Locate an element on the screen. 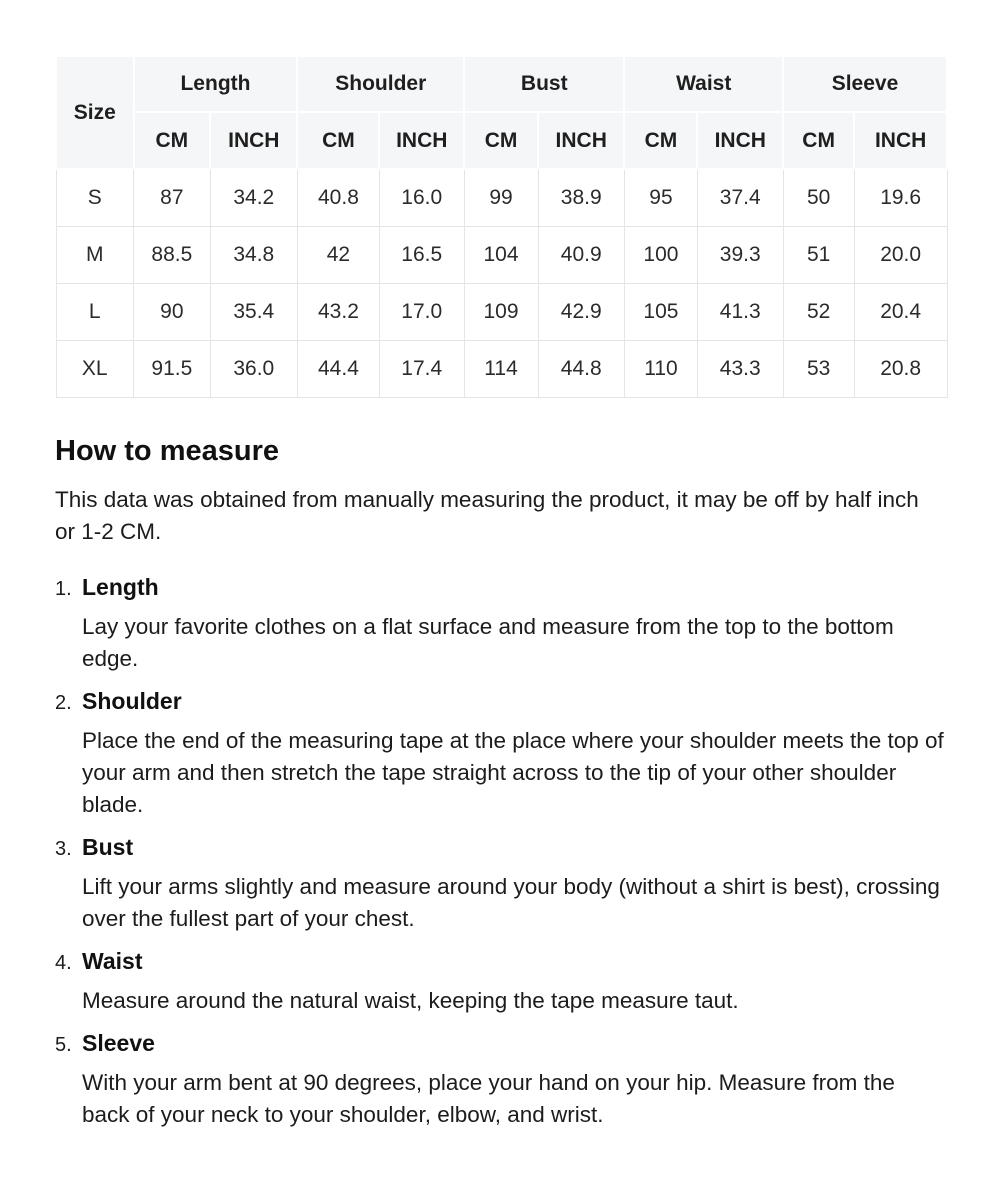  value-cell: 50 is located at coordinates (818, 197).